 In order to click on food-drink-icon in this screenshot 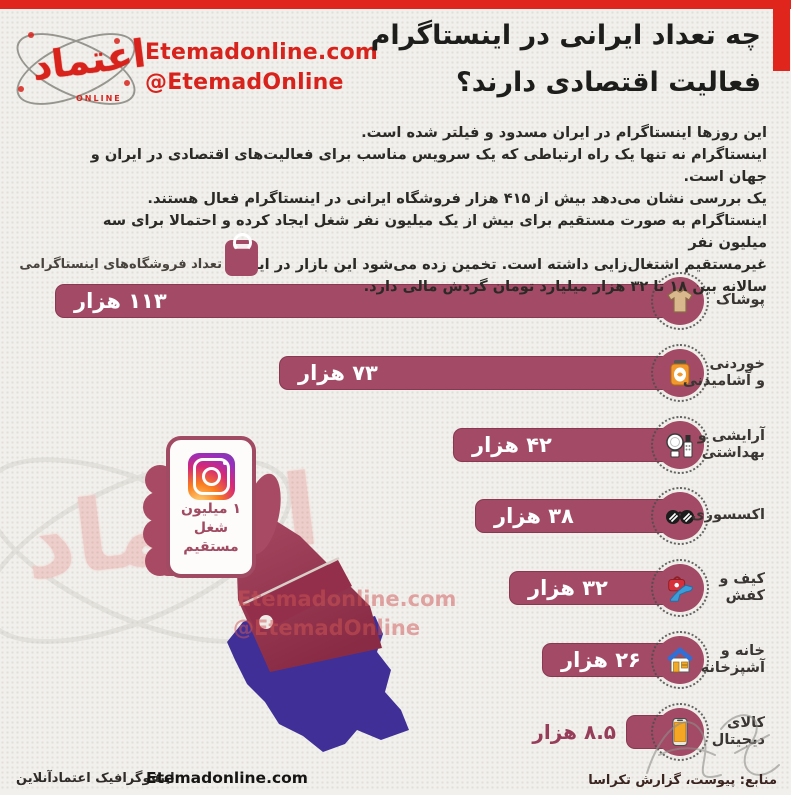, I will do `click(680, 373)`.